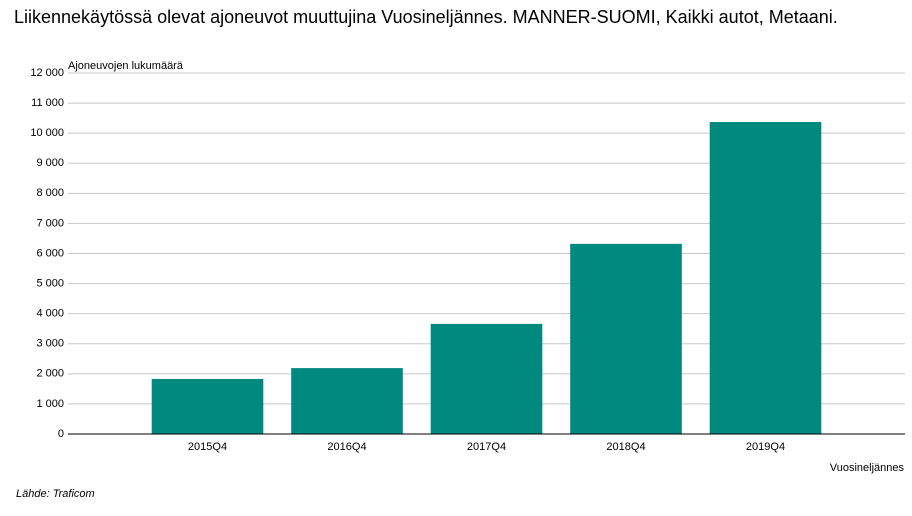 This screenshot has width=912, height=516. What do you see at coordinates (486, 447) in the screenshot?
I see `x-tick-label: 2017Q4` at bounding box center [486, 447].